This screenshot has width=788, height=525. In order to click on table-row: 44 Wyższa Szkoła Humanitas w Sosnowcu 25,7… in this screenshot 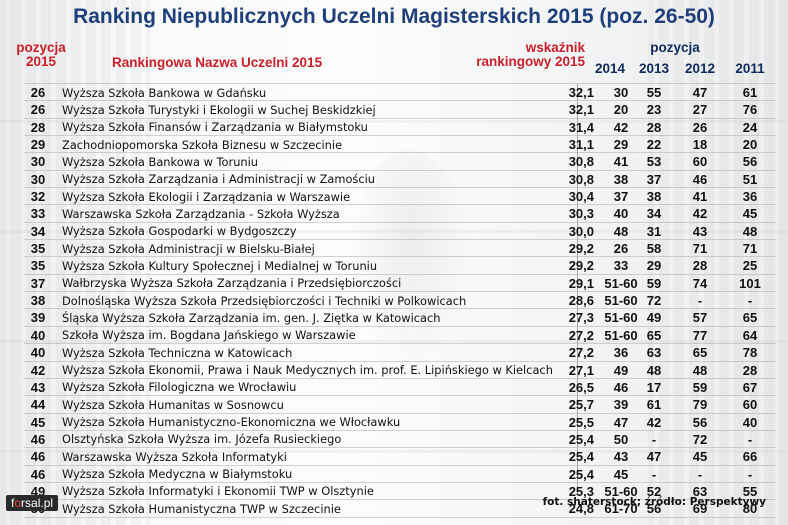, I will do `click(400, 405)`.